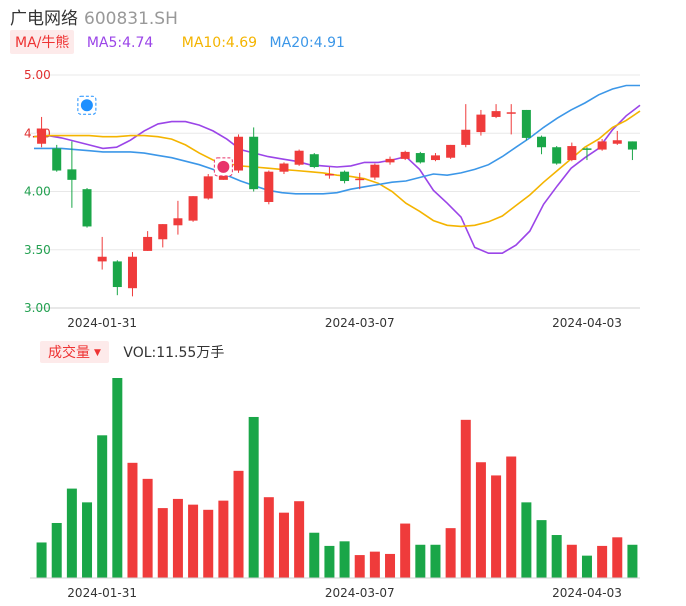  What do you see at coordinates (344, 323) in the screenshot?
I see `price-date-axis: 2024-01-31 2024-03-07 2024-04-03` at bounding box center [344, 323].